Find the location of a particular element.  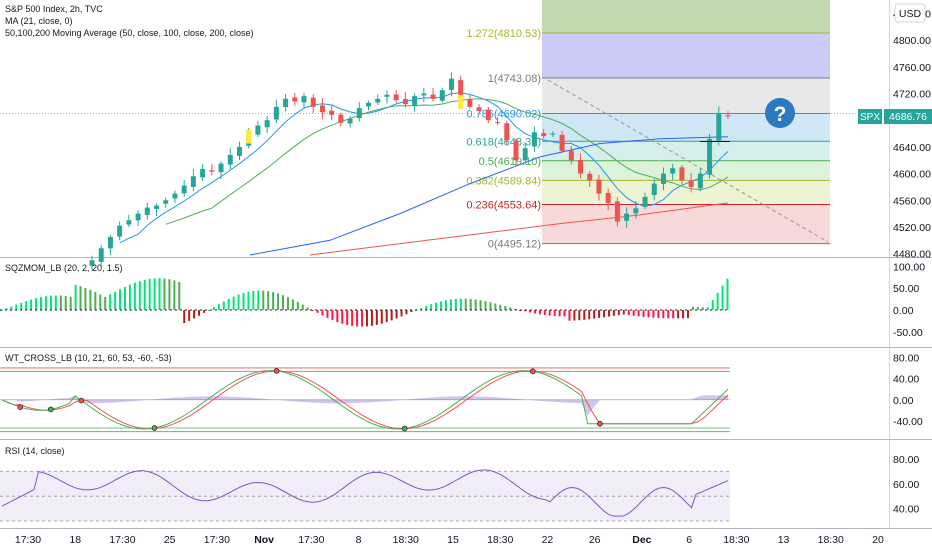

rsi-panel is located at coordinates (365, 495).